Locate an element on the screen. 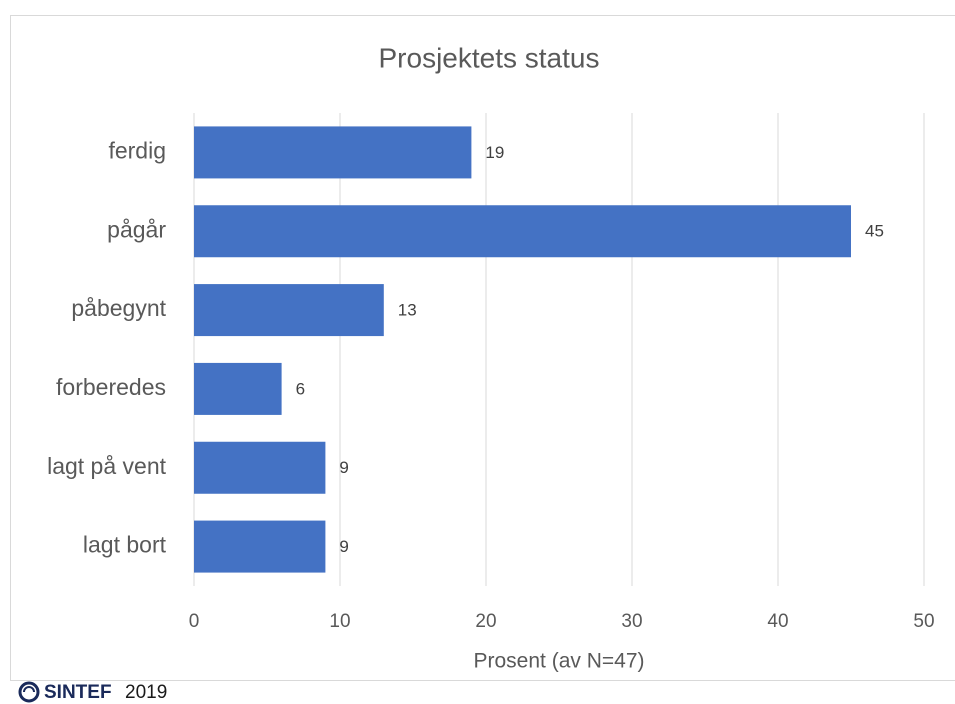  footer: SINTEF 2019 is located at coordinates (92, 692).